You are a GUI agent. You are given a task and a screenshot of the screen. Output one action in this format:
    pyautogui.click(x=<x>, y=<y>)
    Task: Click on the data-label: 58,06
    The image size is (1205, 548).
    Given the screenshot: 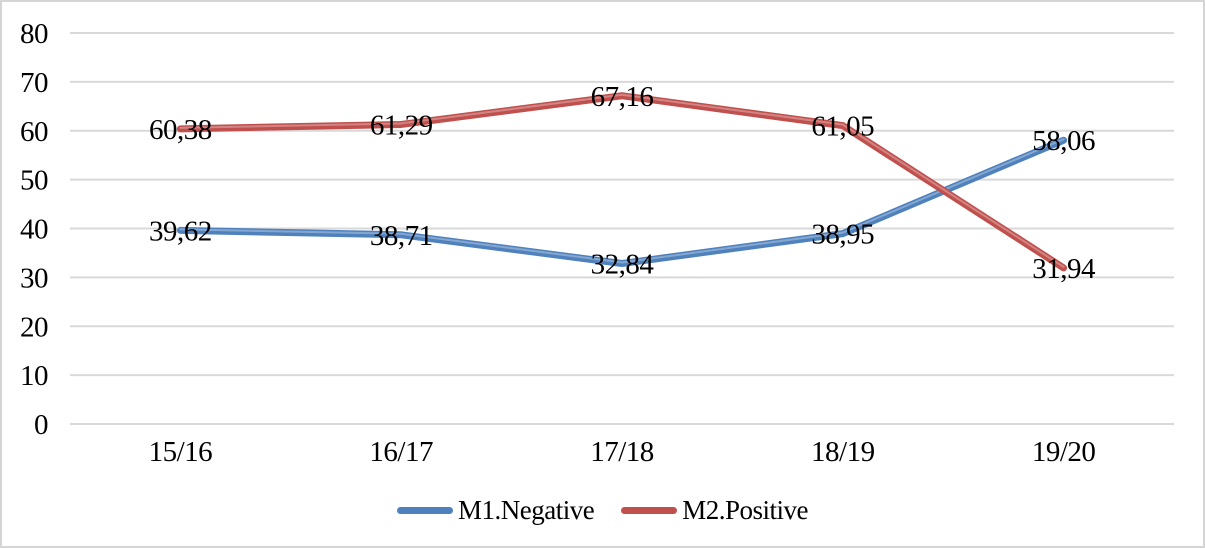 What is the action you would take?
    pyautogui.click(x=1063, y=141)
    